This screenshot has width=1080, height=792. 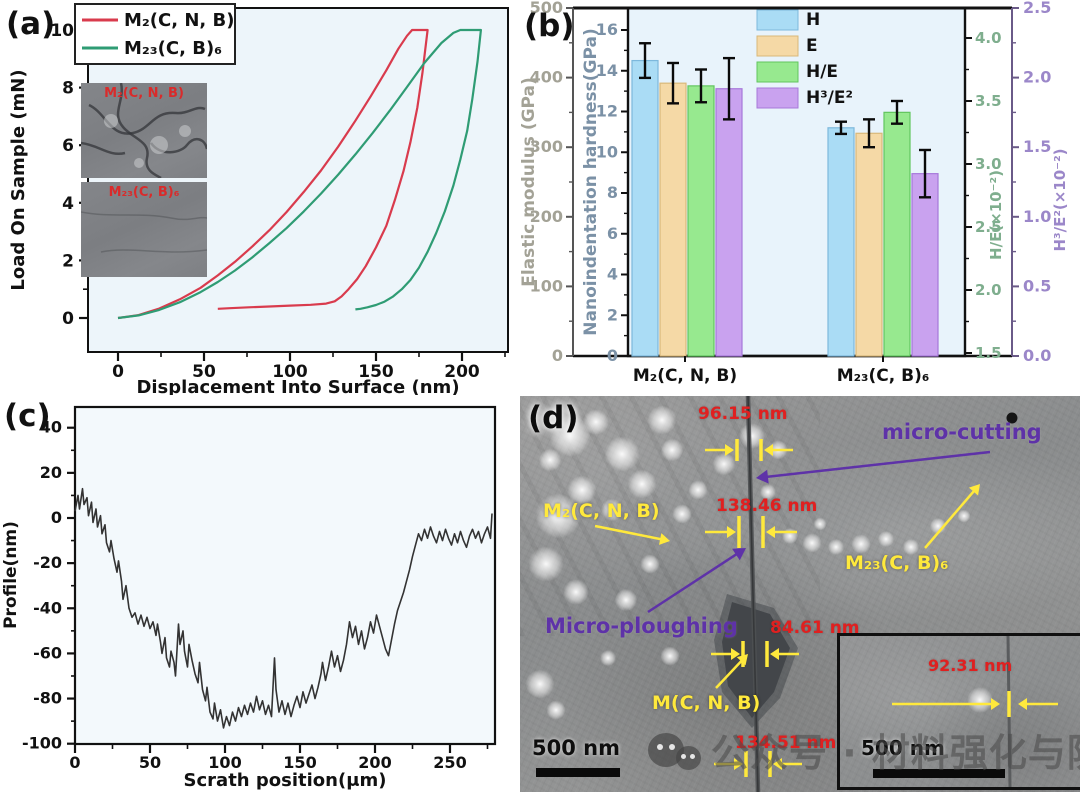 What do you see at coordinates (988, 38) in the screenshot?
I see `he-tick-label: 4.0` at bounding box center [988, 38].